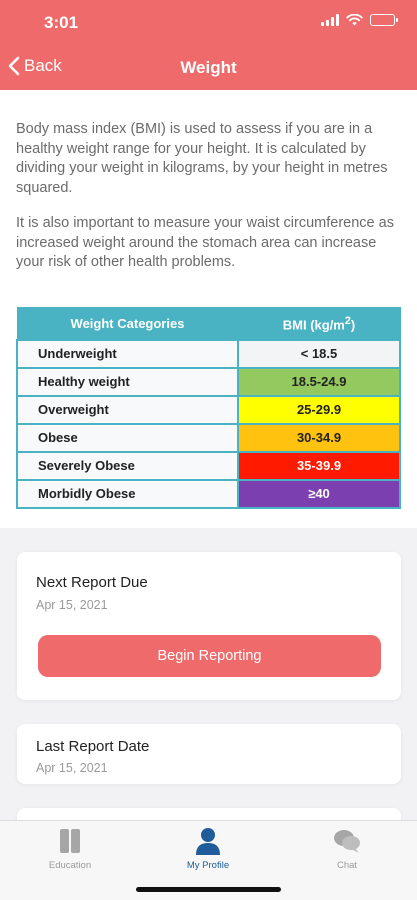 This screenshot has width=417, height=900. I want to click on battery-icon, so click(384, 20).